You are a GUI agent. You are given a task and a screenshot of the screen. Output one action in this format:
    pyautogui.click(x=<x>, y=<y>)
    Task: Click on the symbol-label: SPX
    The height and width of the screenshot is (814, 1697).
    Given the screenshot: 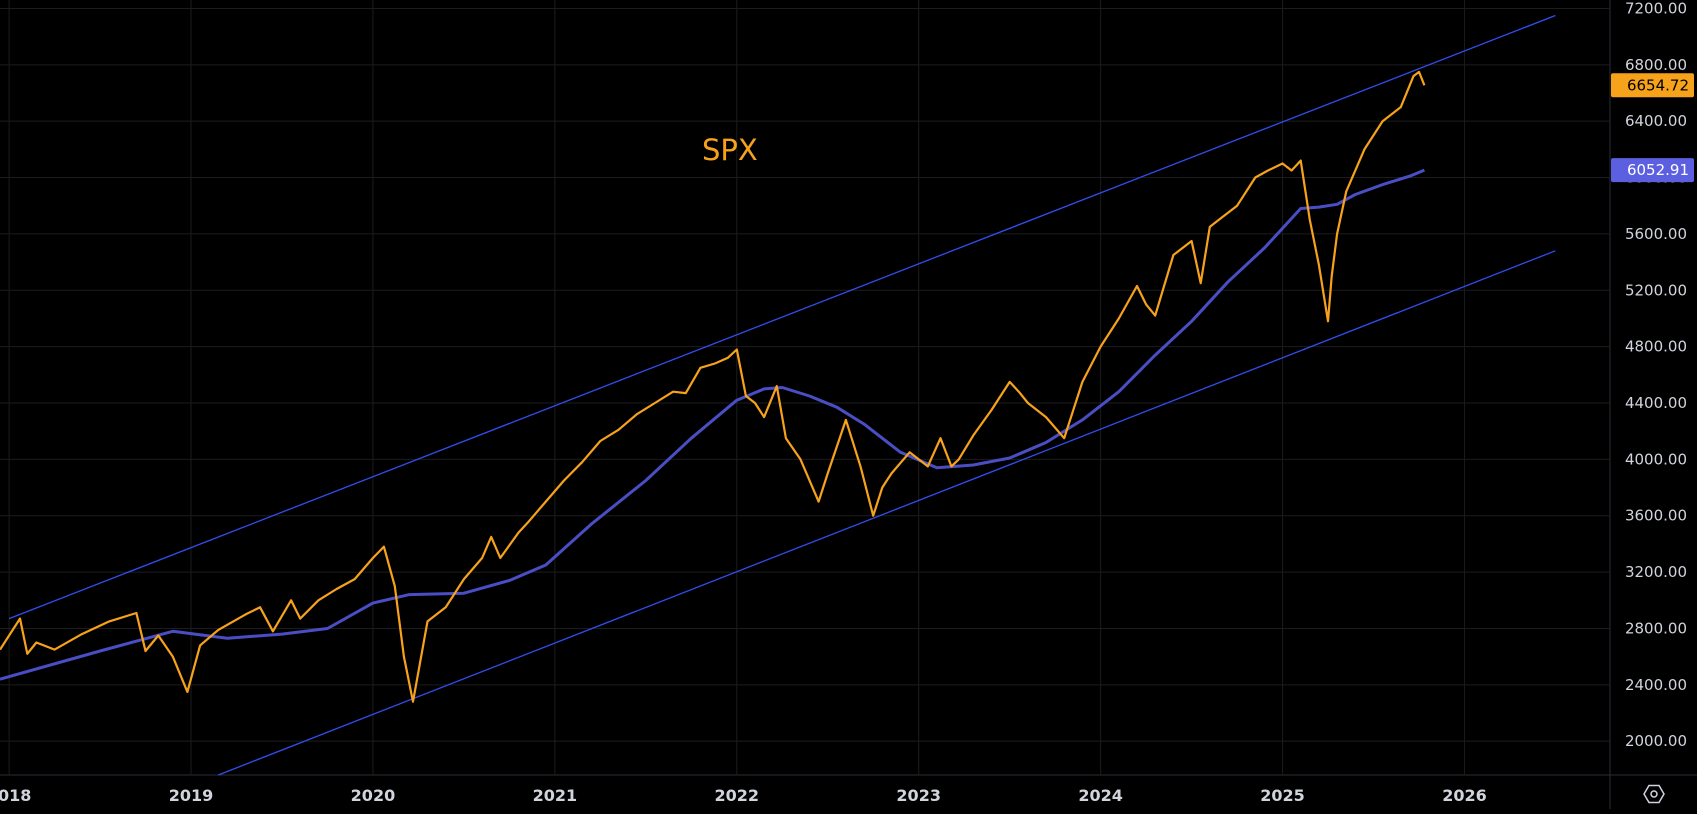 What is the action you would take?
    pyautogui.click(x=730, y=150)
    